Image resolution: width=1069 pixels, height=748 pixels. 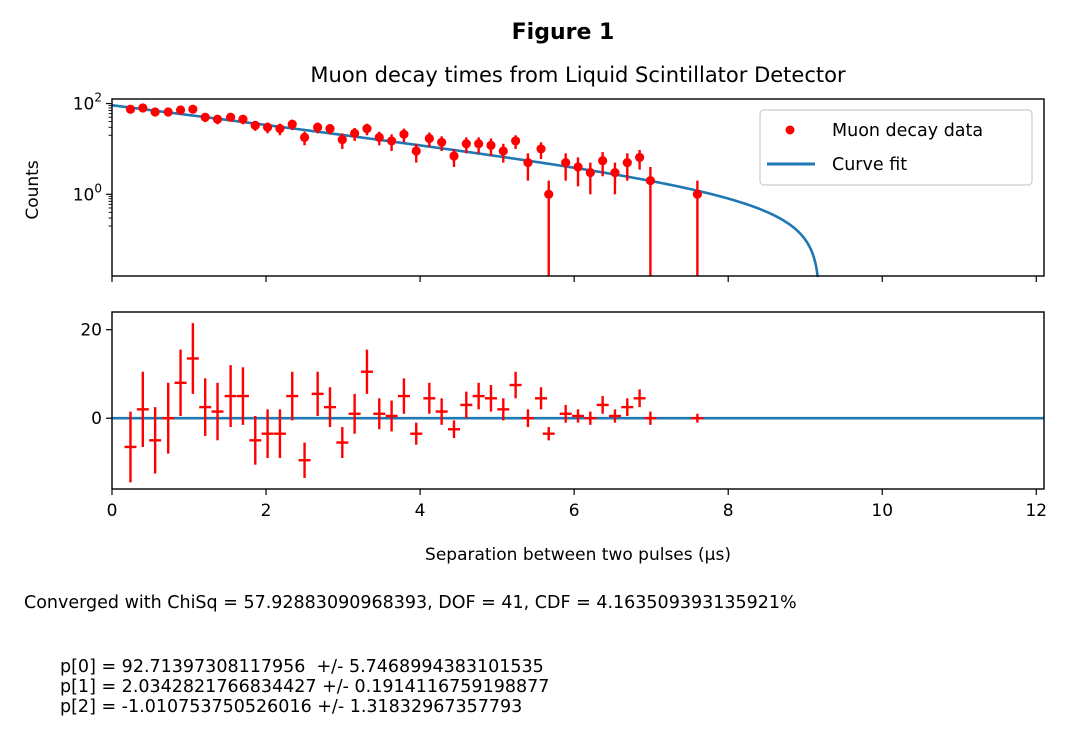 I want to click on figure-title: Figure 1, so click(x=563, y=32).